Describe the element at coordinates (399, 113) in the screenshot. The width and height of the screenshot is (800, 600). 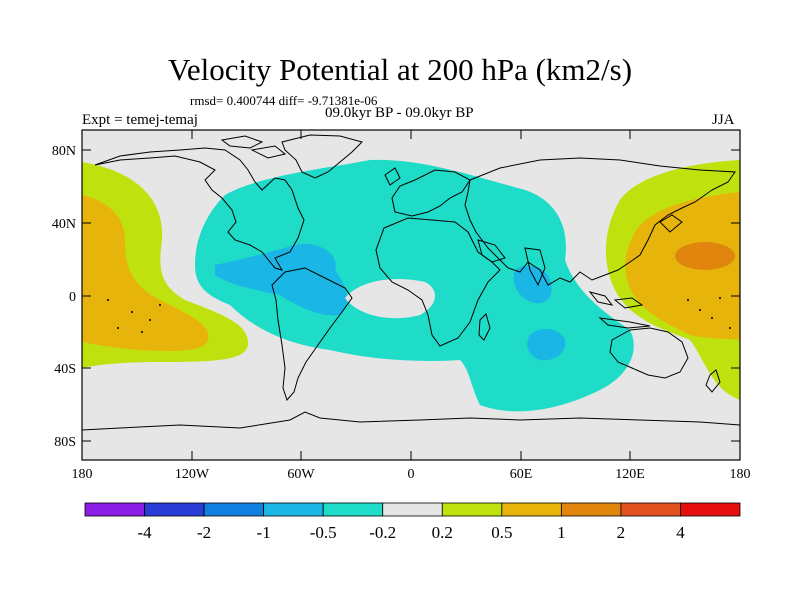
I see `period-label: 09.0kyr BP - 09.0kyr BP` at that location.